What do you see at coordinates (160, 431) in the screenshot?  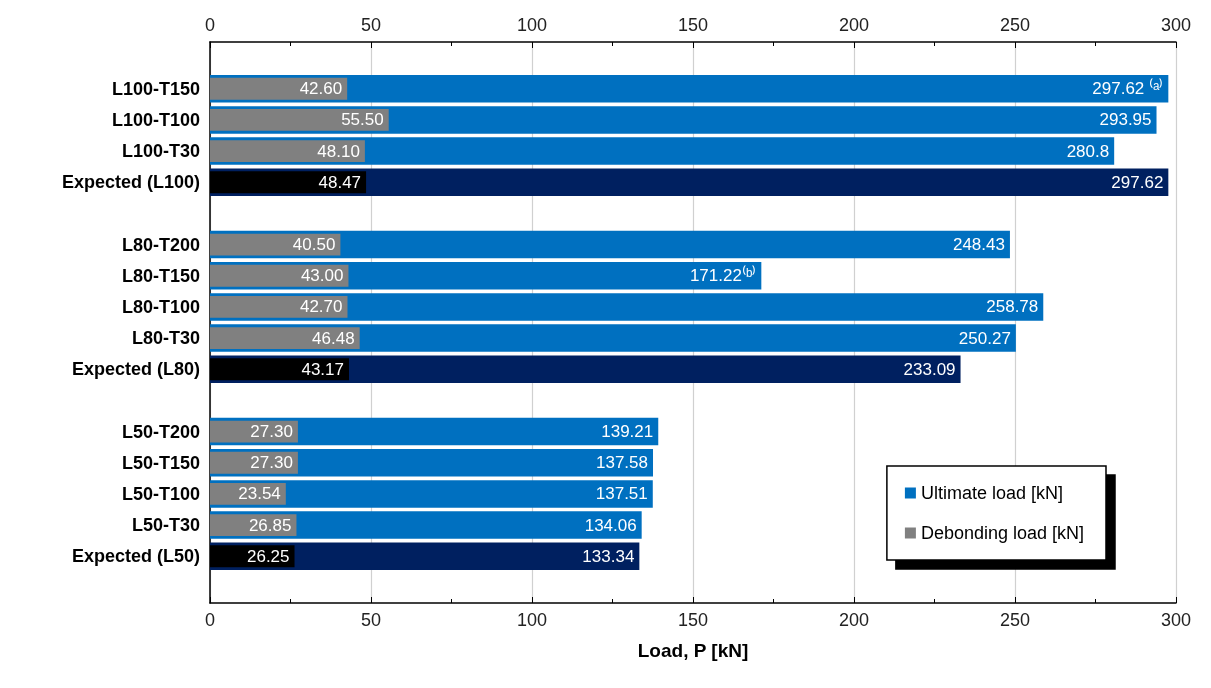 I see `y-tick-label: L50-T200` at bounding box center [160, 431].